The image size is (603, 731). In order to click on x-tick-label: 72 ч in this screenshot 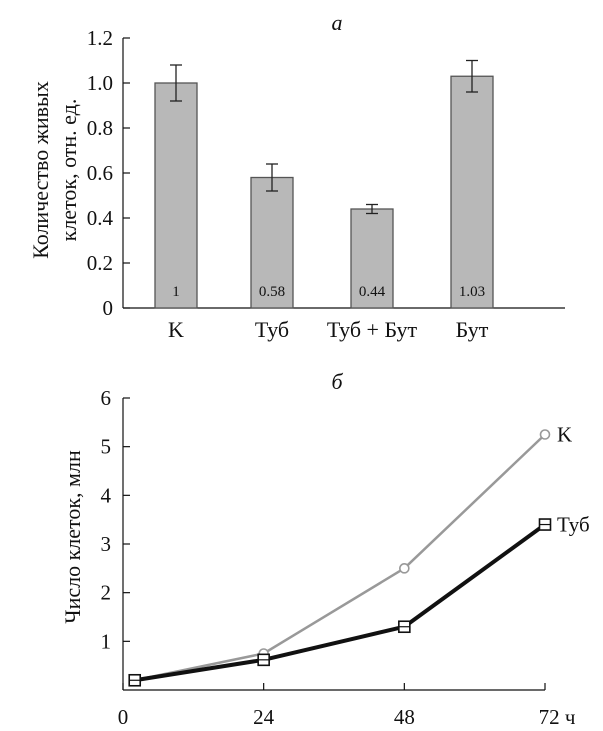, I will do `click(557, 717)`.